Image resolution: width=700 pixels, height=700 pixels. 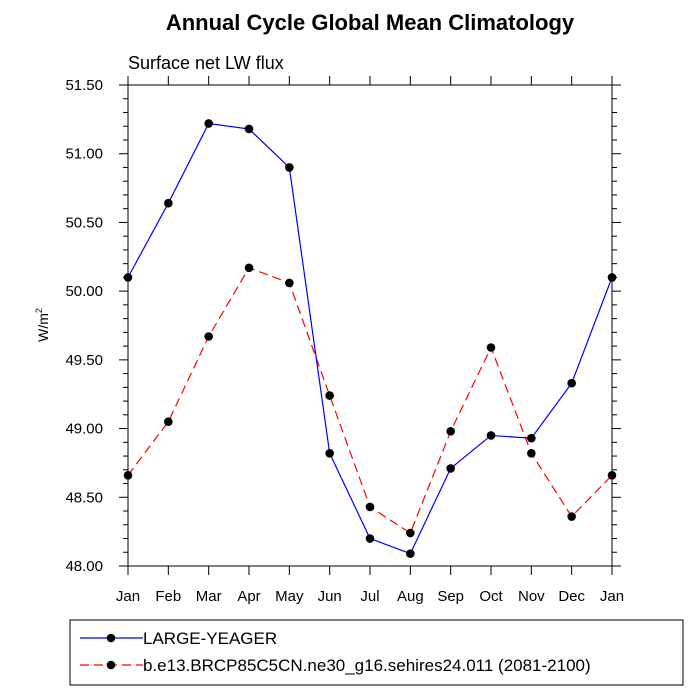 I want to click on y-tick-label: 50.00, so click(x=84, y=291).